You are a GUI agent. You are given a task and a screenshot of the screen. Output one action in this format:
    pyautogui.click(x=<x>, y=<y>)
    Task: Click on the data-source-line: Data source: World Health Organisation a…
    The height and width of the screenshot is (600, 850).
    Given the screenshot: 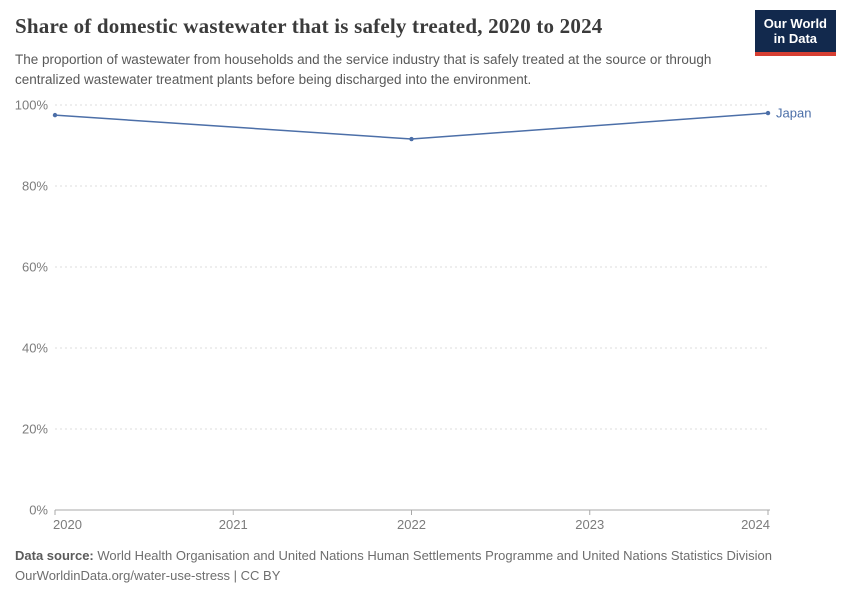 What is the action you would take?
    pyautogui.click(x=425, y=556)
    